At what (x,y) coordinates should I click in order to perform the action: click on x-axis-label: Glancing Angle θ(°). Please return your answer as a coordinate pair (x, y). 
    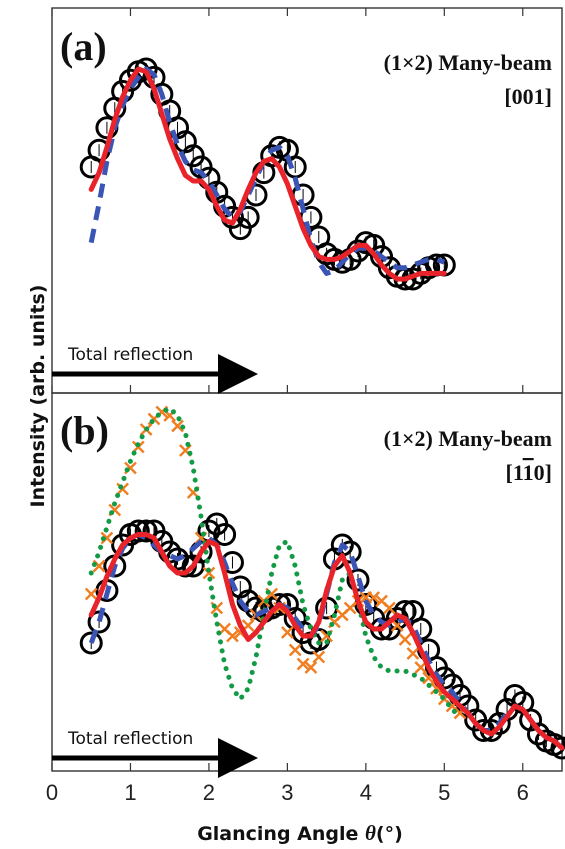
    Looking at the image, I should click on (300, 833).